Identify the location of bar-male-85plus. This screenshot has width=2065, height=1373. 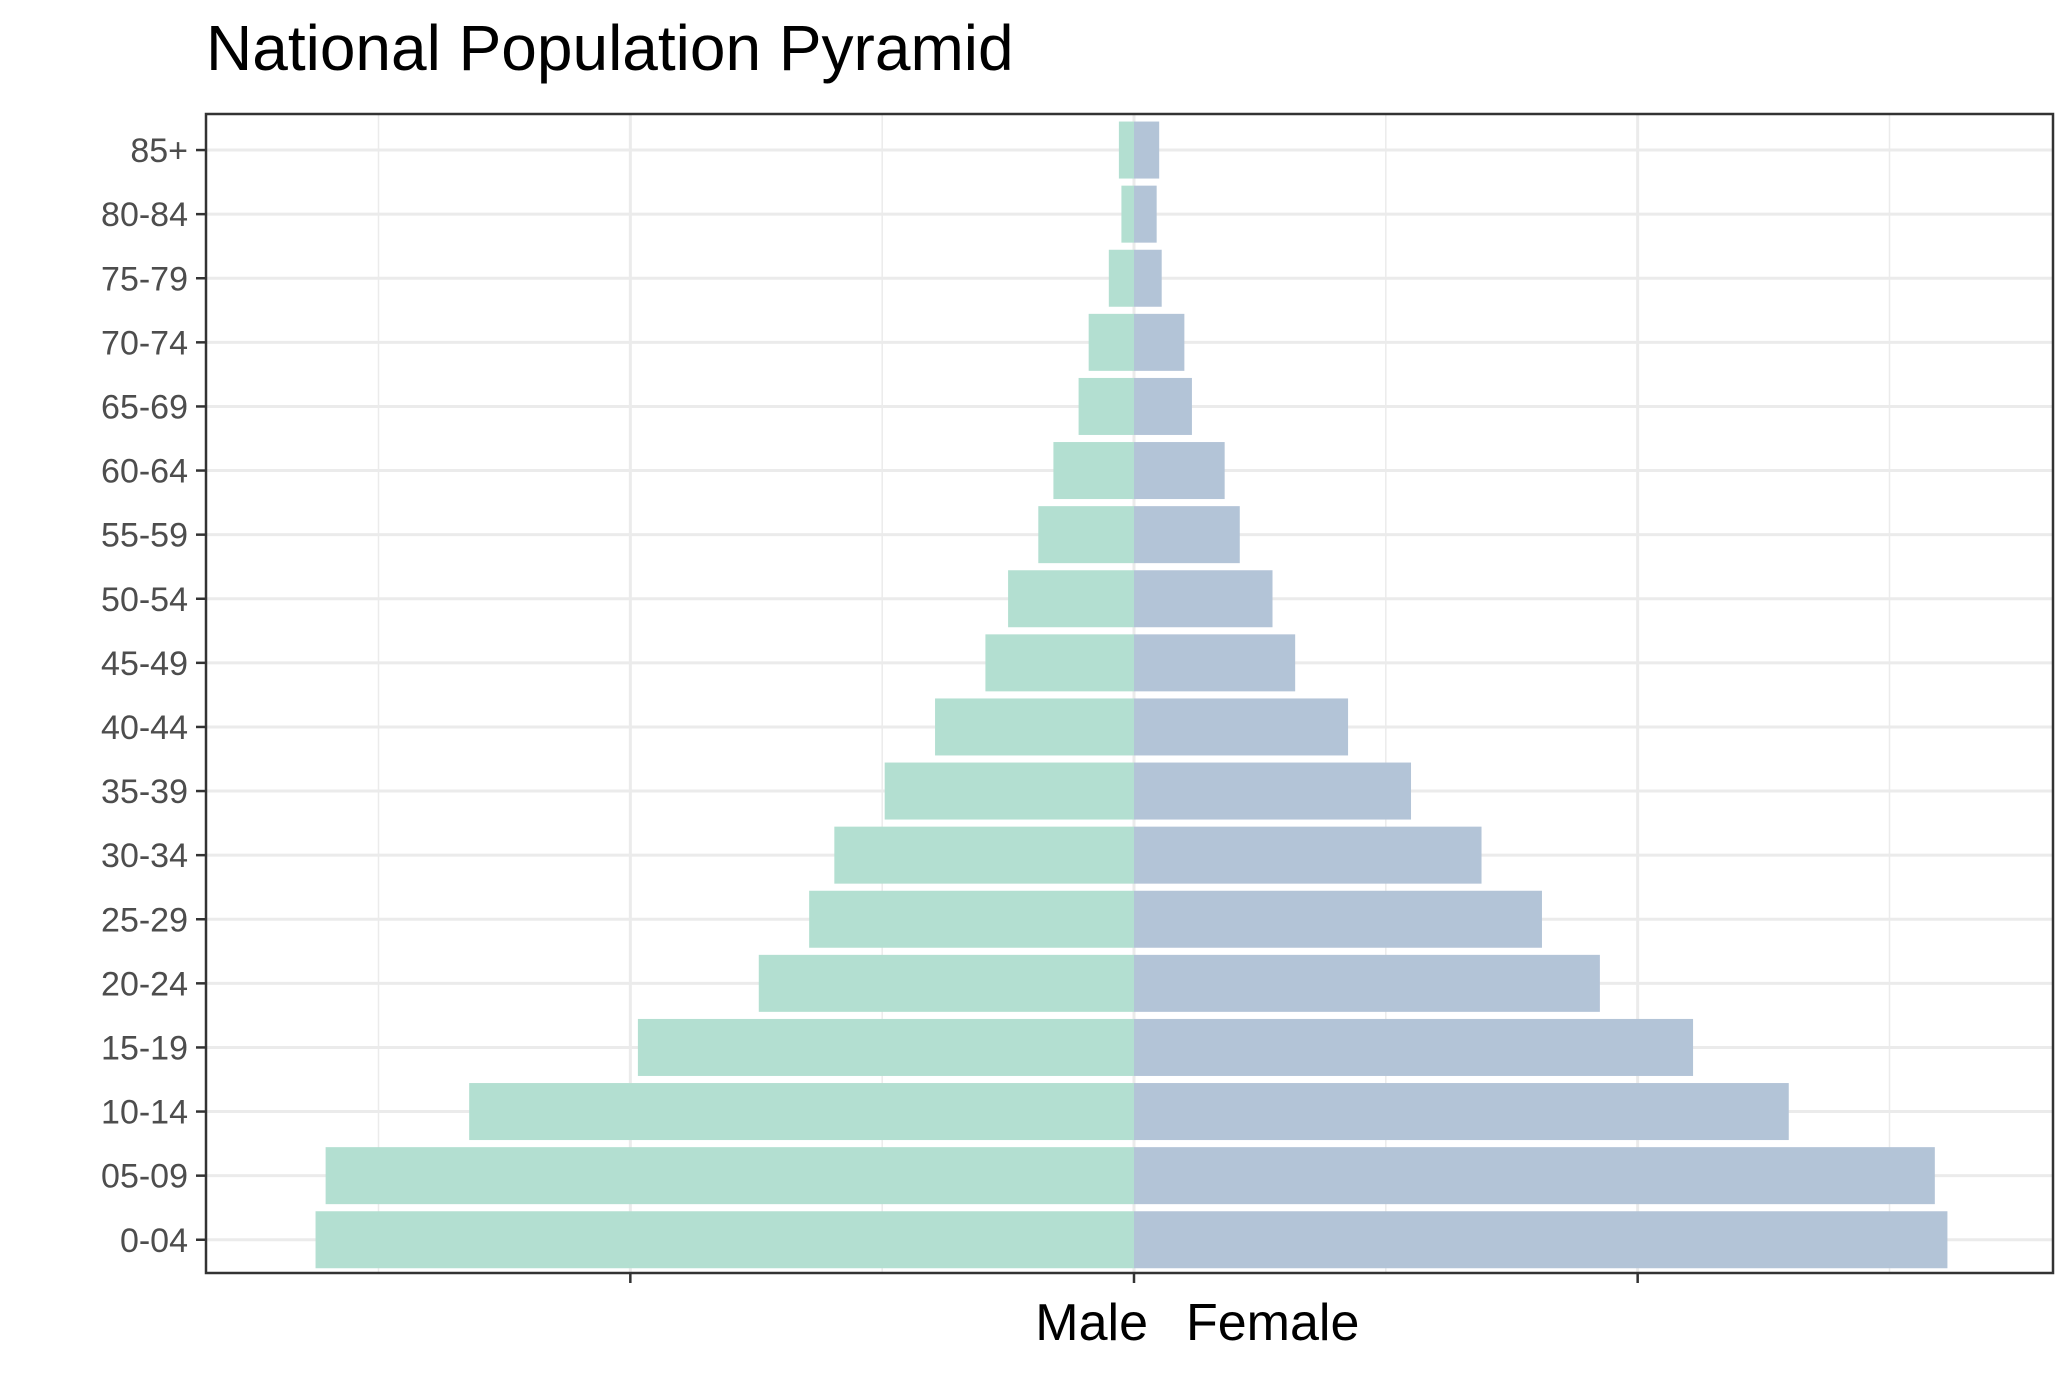
(1126, 150).